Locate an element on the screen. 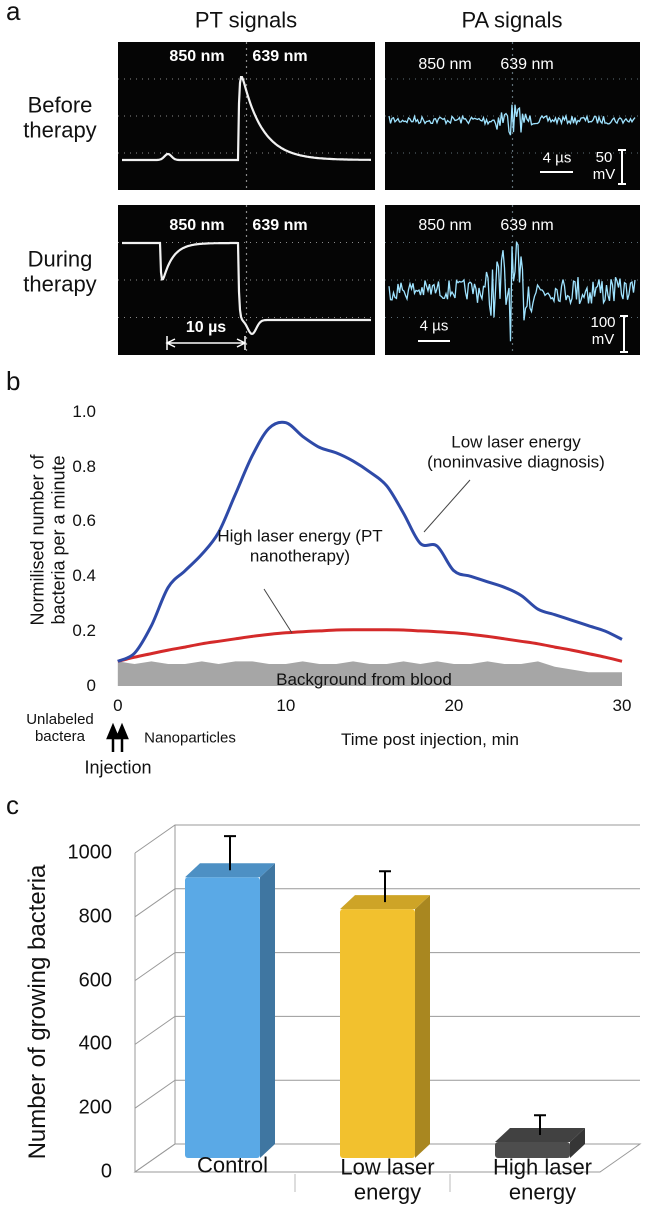 The image size is (647, 1224). column-header: PA signals is located at coordinates (512, 20).